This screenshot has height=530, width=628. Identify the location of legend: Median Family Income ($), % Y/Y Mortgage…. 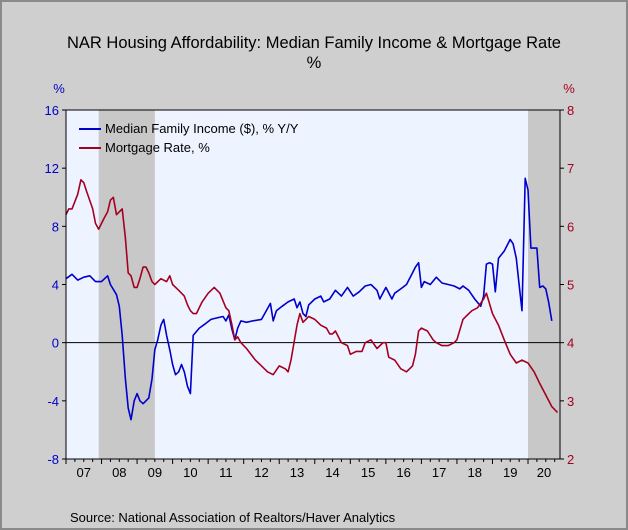
(189, 138).